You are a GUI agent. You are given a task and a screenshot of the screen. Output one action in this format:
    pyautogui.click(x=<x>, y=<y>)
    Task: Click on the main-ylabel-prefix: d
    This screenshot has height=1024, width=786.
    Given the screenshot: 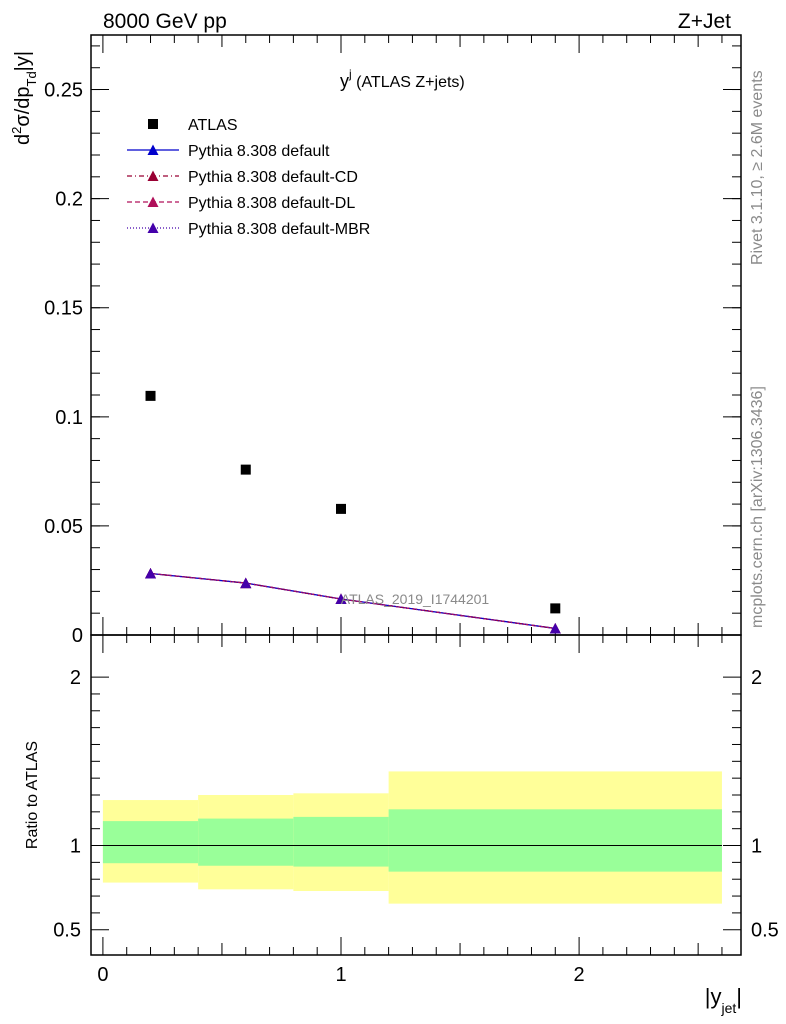 What is the action you would take?
    pyautogui.click(x=23, y=139)
    